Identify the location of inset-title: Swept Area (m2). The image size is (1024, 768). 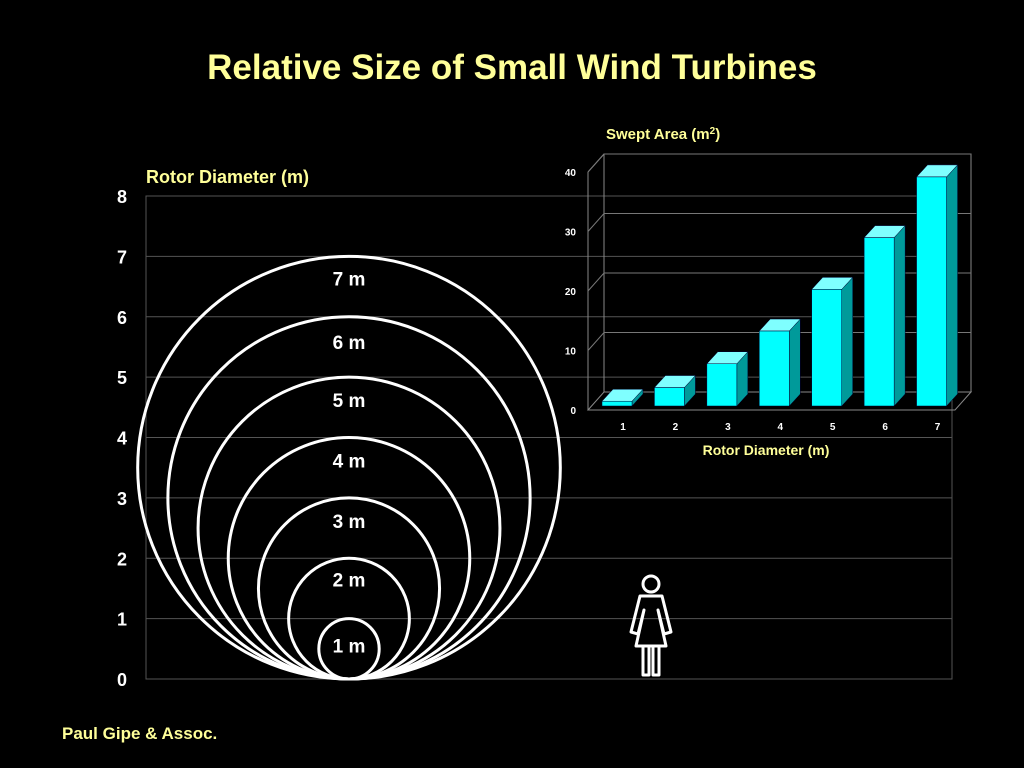
(663, 135).